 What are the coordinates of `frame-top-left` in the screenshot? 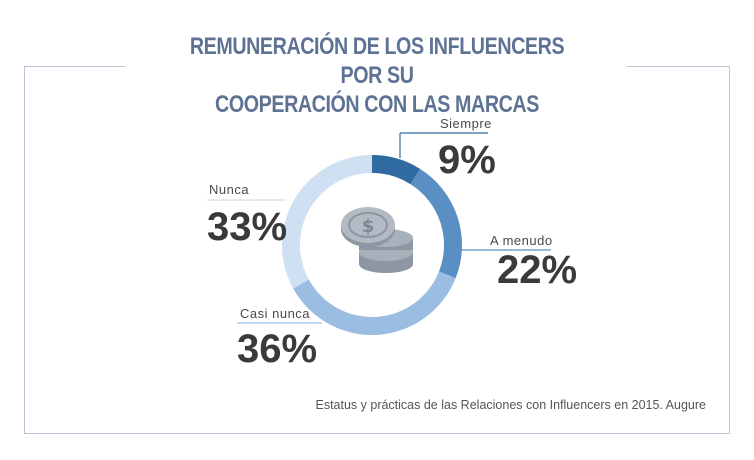 It's located at (74, 66).